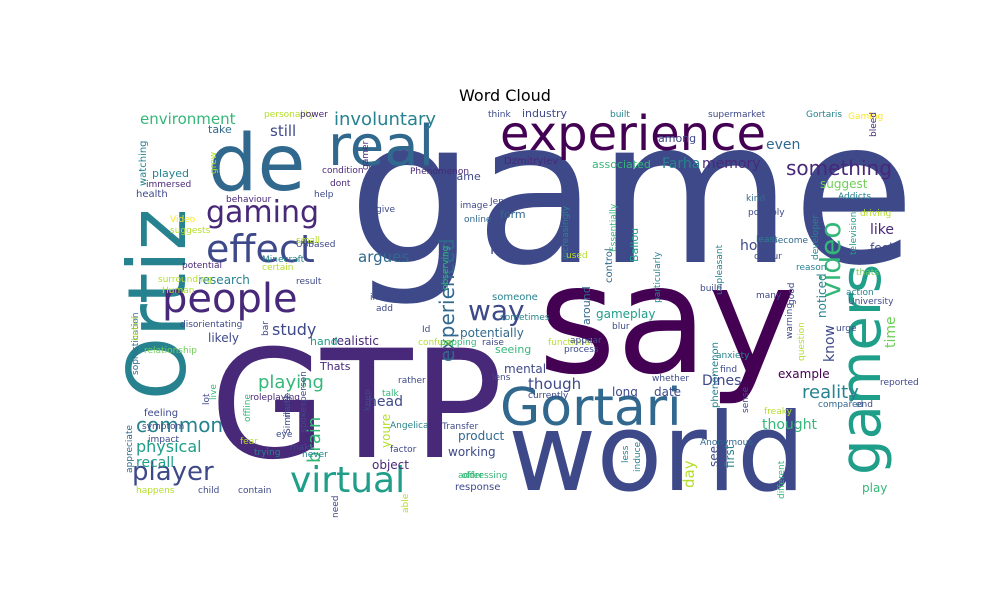 This screenshot has height=600, width=1000. Describe the element at coordinates (720, 269) in the screenshot. I see `word-unpleasant: unpleasant` at that location.